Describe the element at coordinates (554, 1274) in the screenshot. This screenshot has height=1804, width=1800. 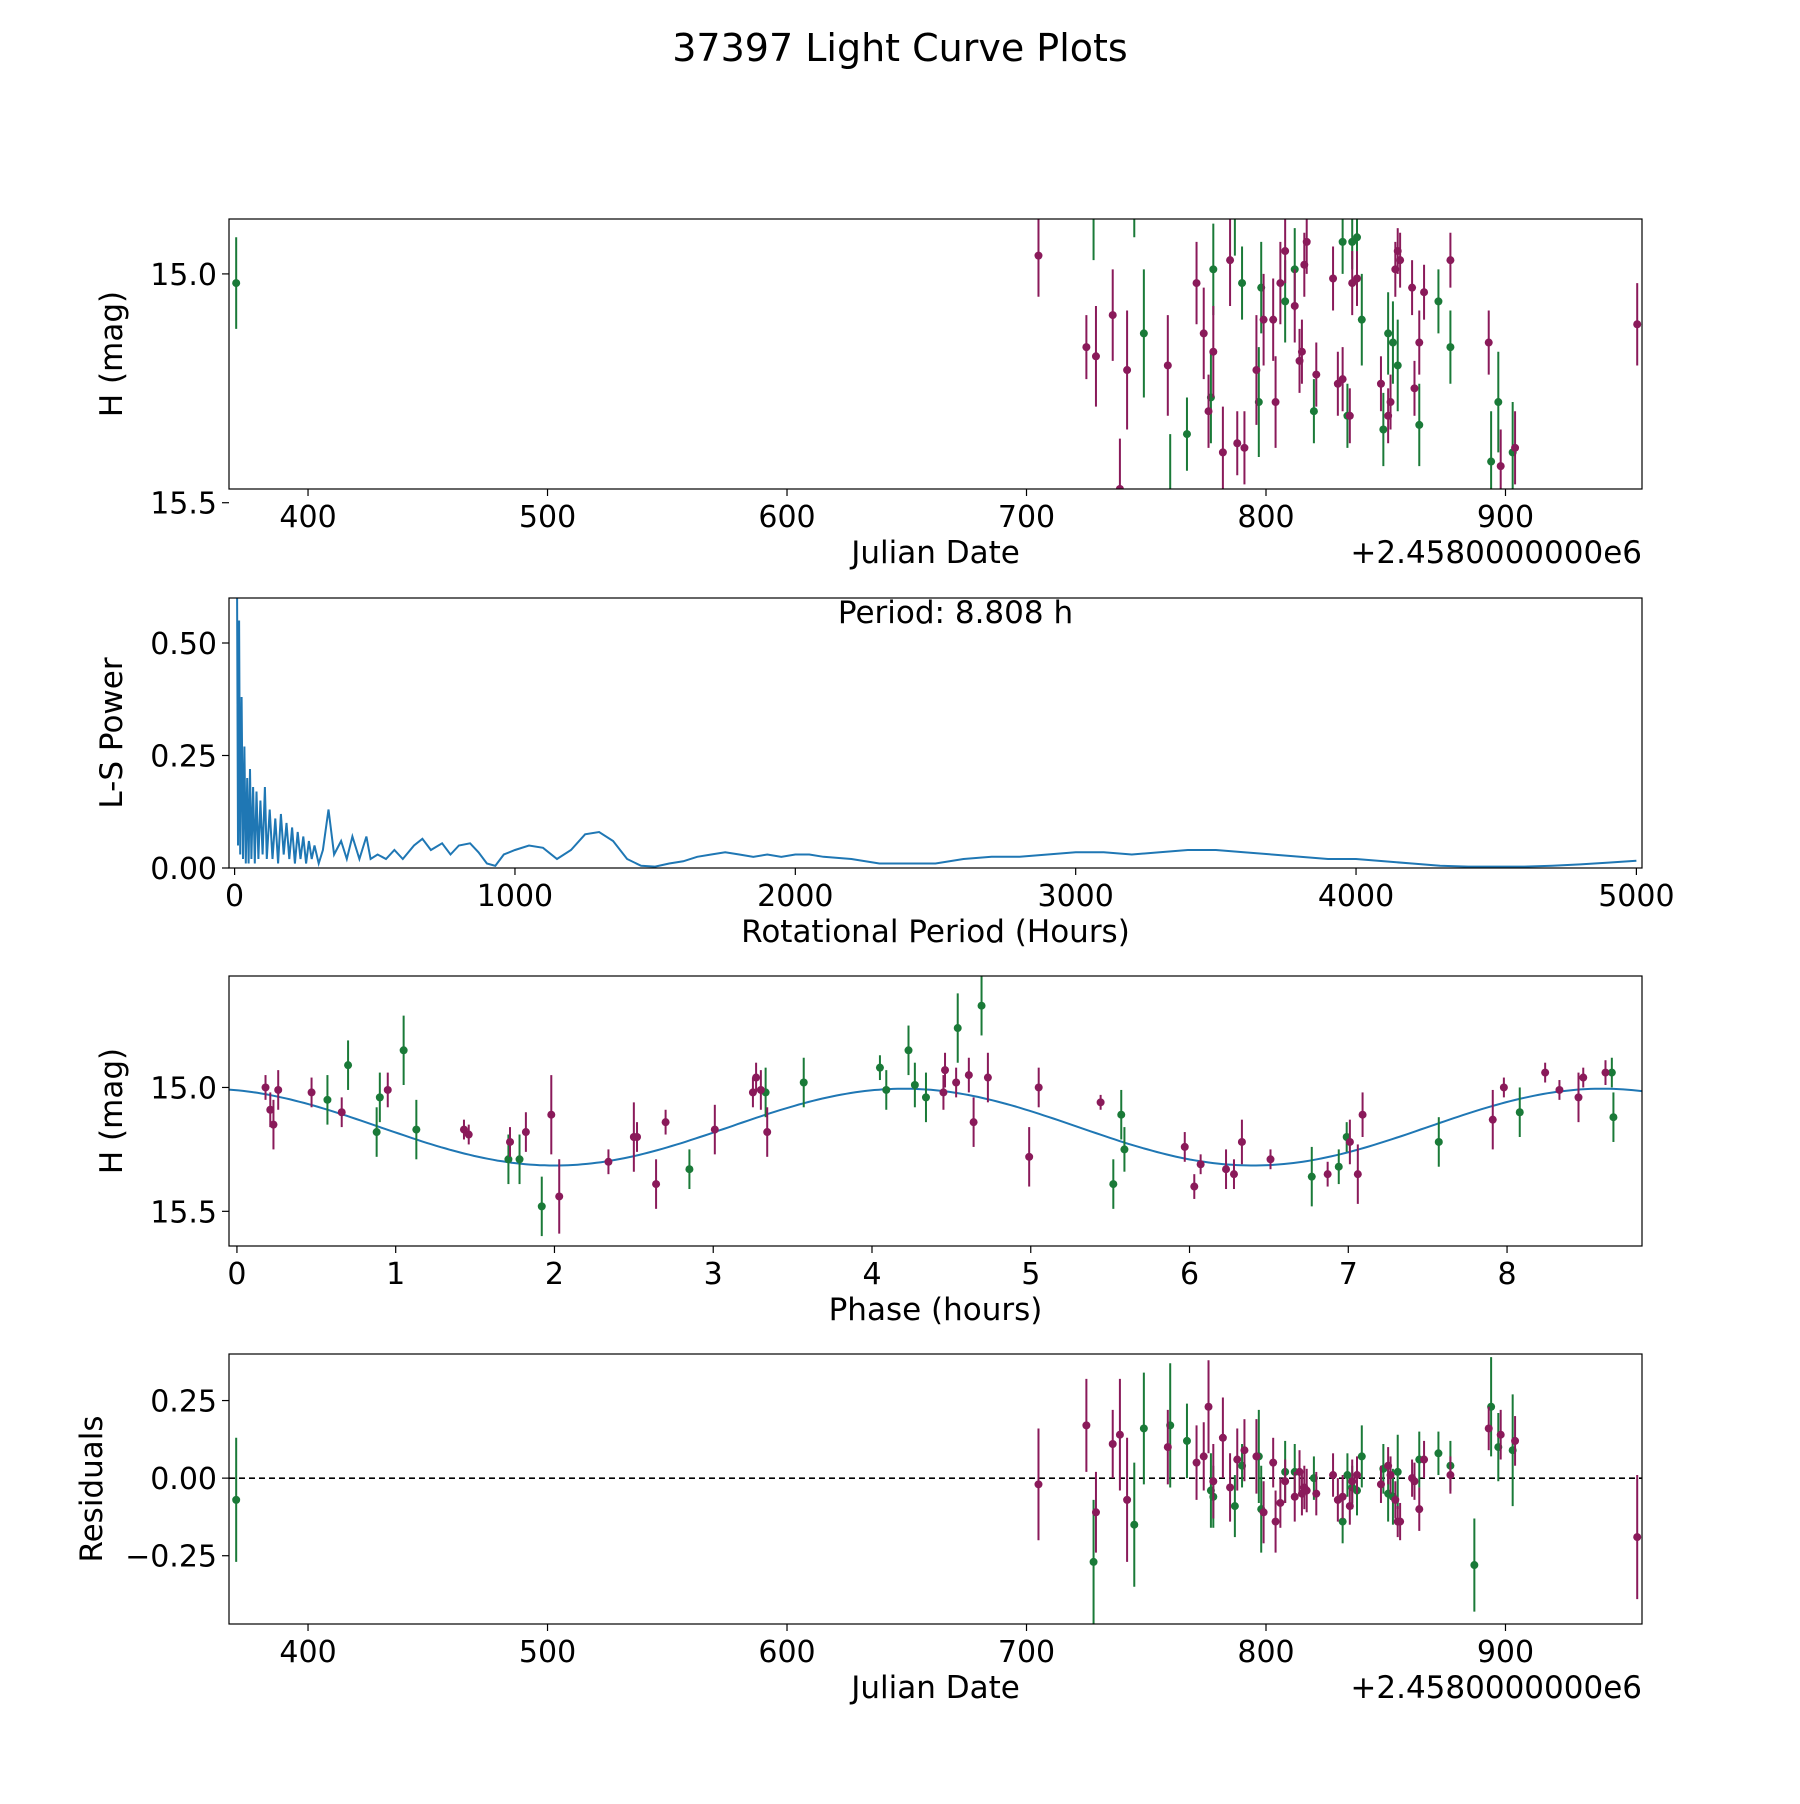
I see `x-tick-label: 2` at that location.